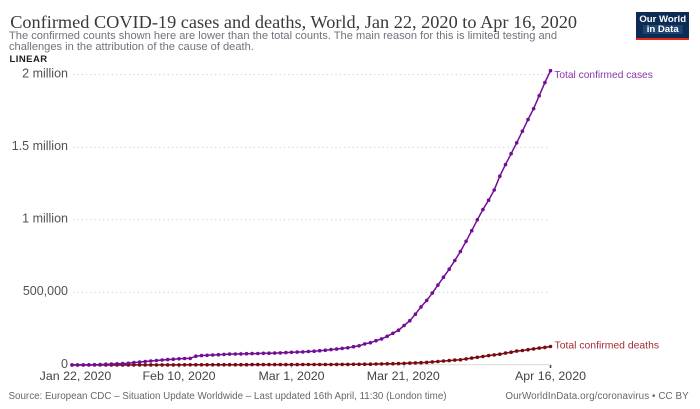 The image size is (700, 409). What do you see at coordinates (64, 364) in the screenshot?
I see `svg-text: 0` at bounding box center [64, 364].